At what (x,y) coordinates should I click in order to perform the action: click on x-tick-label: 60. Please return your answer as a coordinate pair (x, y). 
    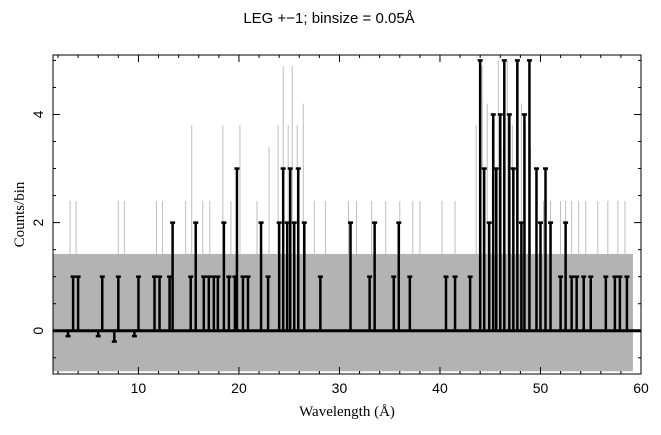
    Looking at the image, I should click on (641, 388).